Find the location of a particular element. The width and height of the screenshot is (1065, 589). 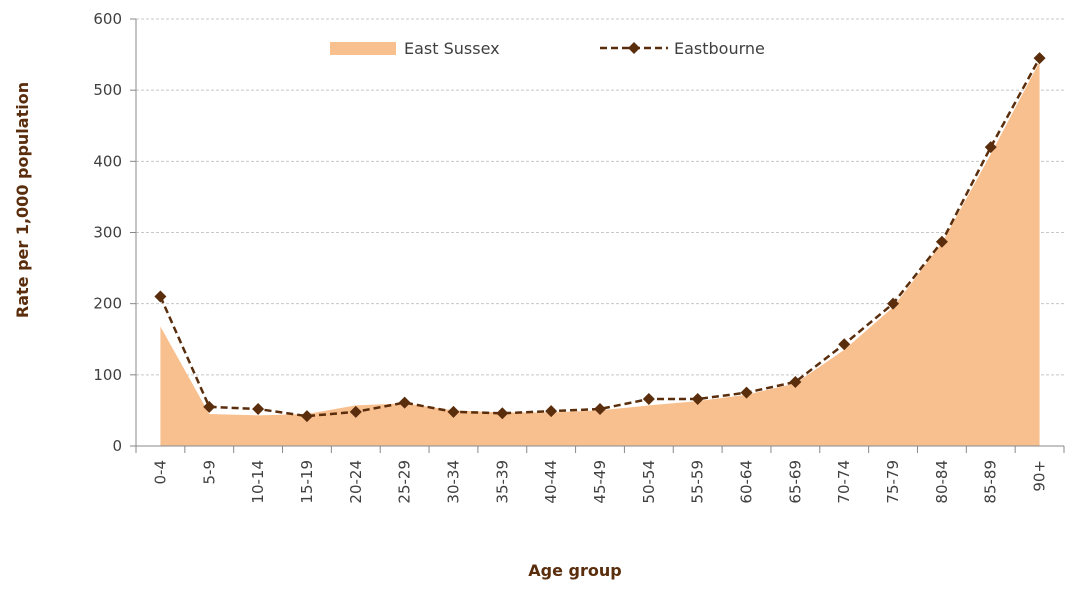

x-tick-label: 15-19 is located at coordinates (307, 482).